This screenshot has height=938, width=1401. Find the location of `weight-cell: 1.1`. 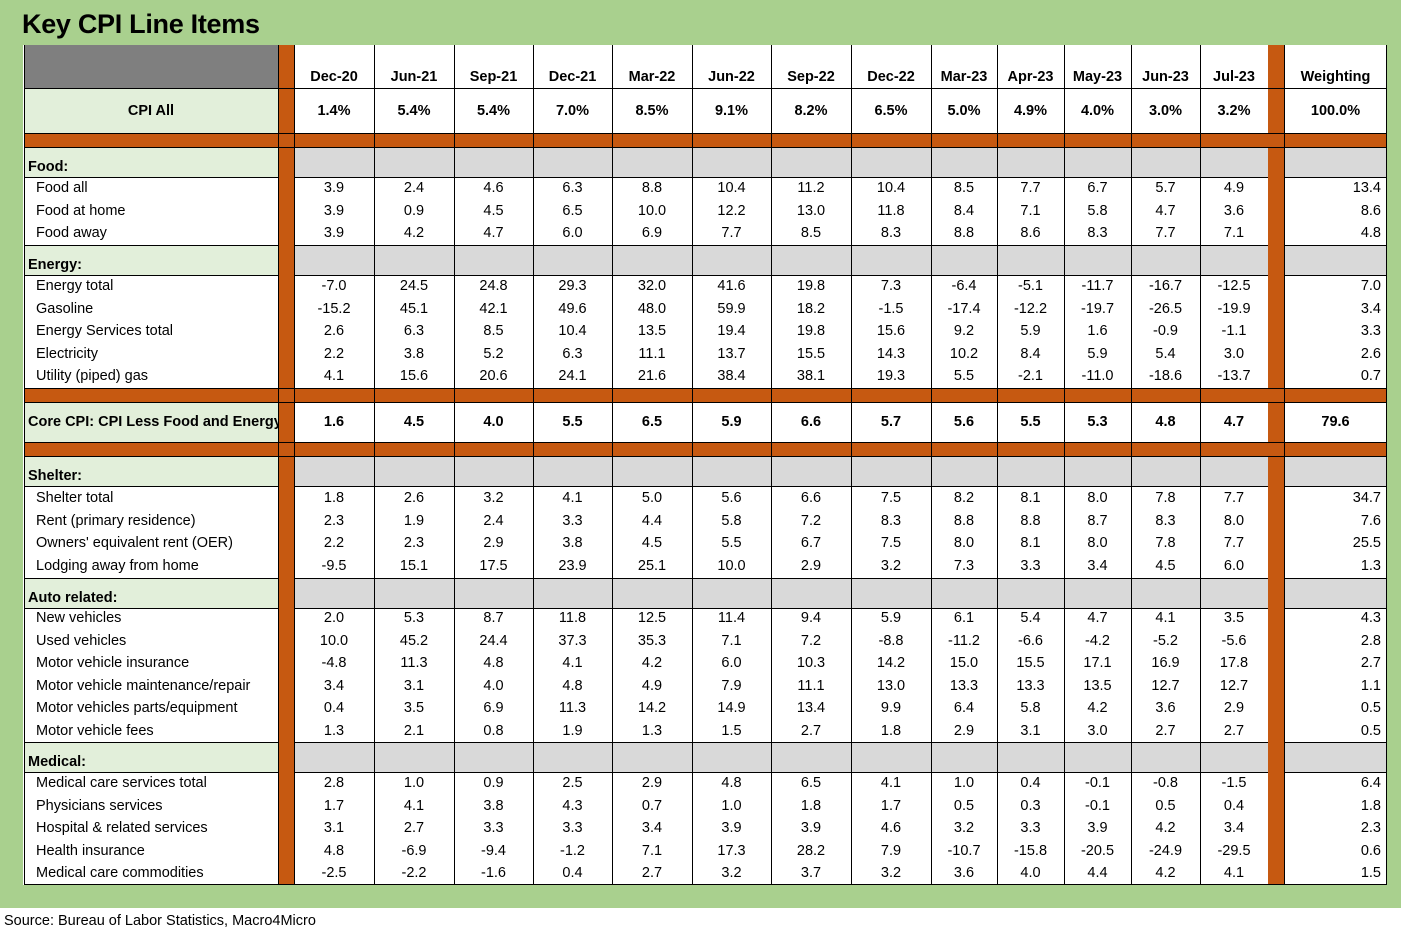

weight-cell: 1.1 is located at coordinates (1370, 685).